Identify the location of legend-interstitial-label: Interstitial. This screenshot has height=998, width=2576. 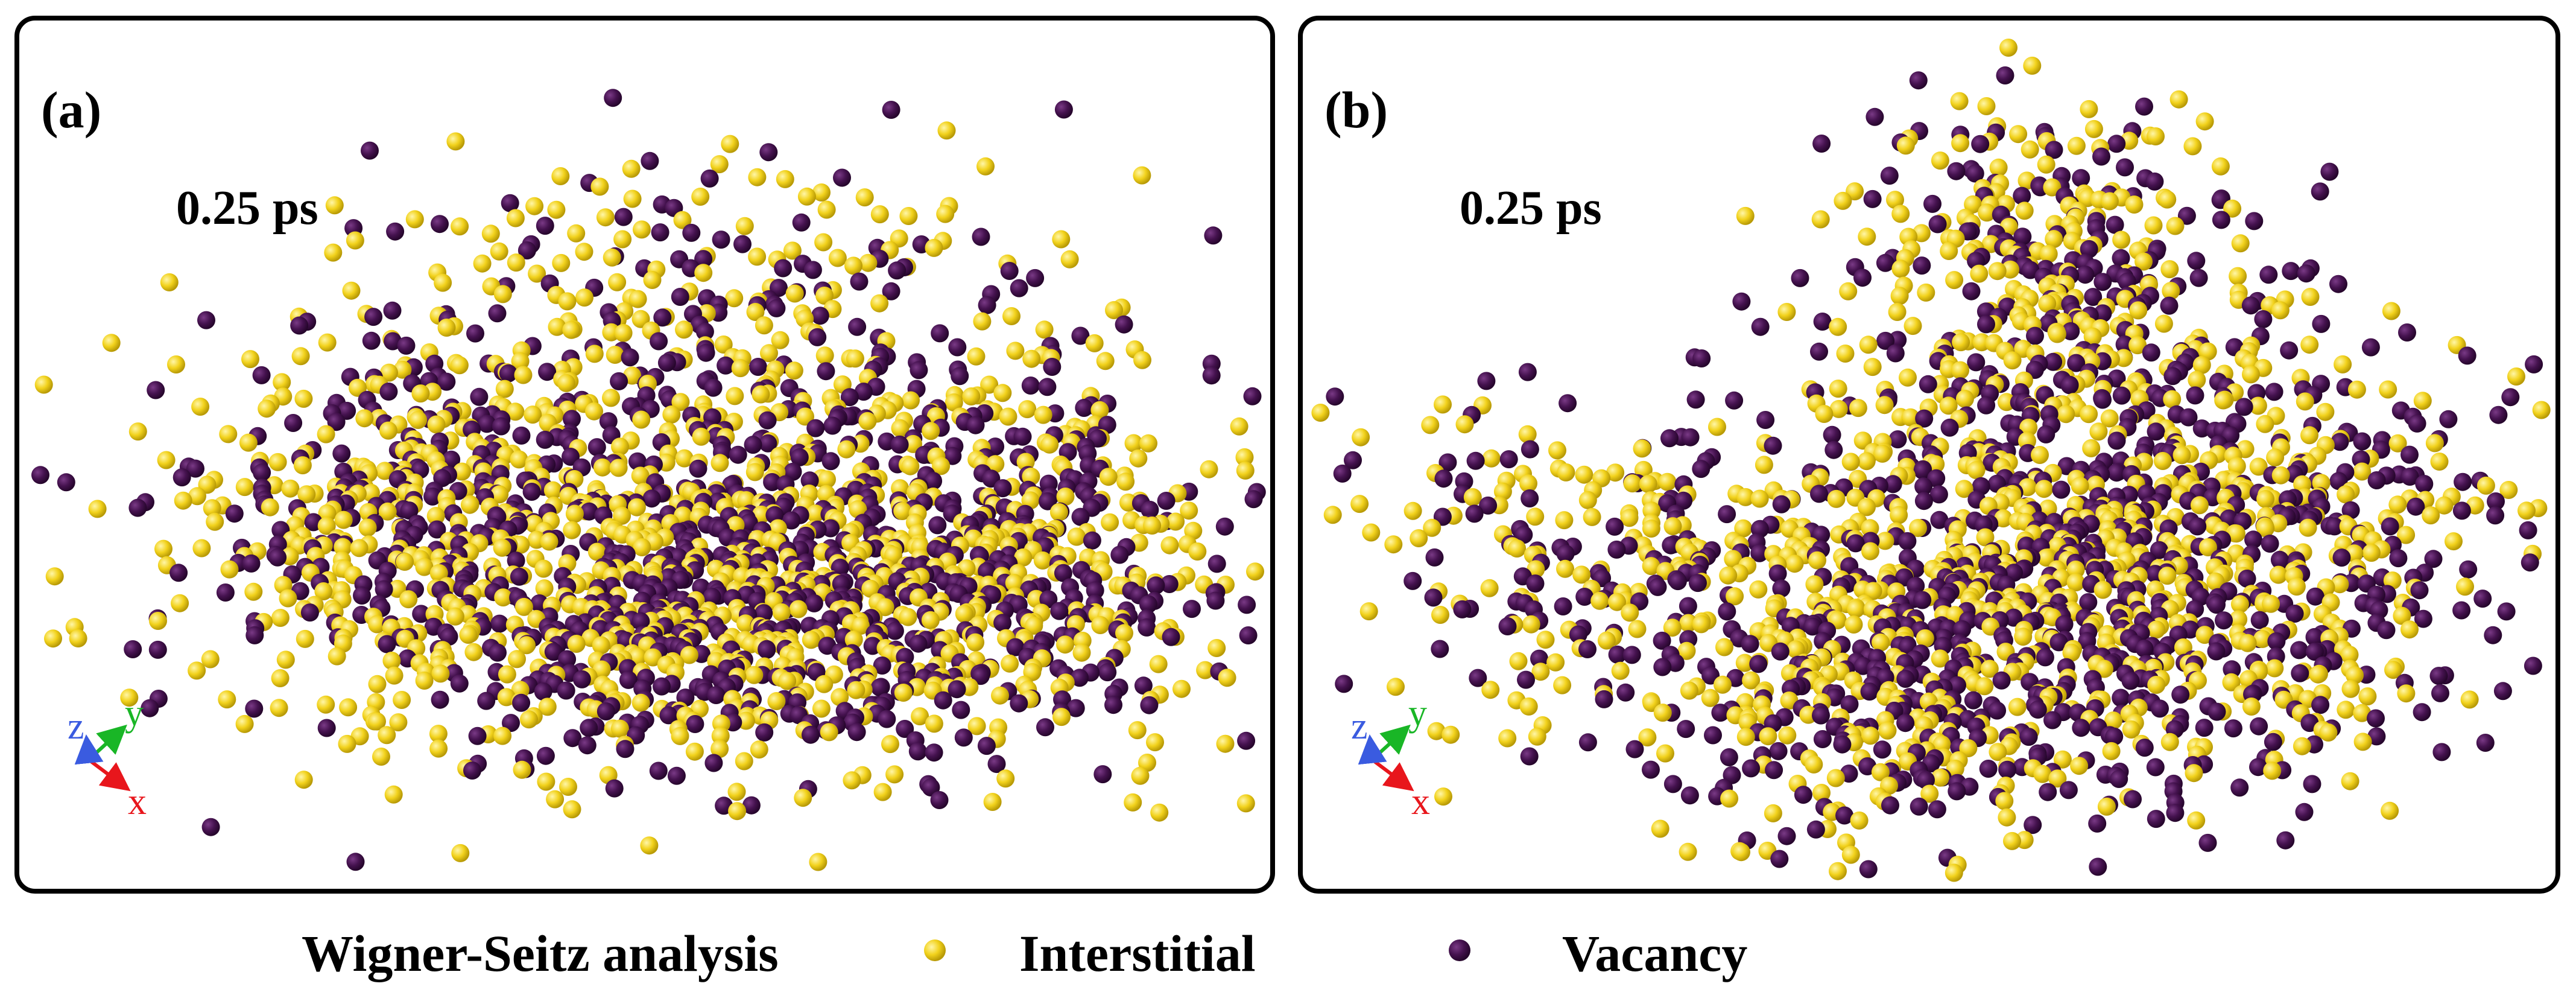
(1137, 953).